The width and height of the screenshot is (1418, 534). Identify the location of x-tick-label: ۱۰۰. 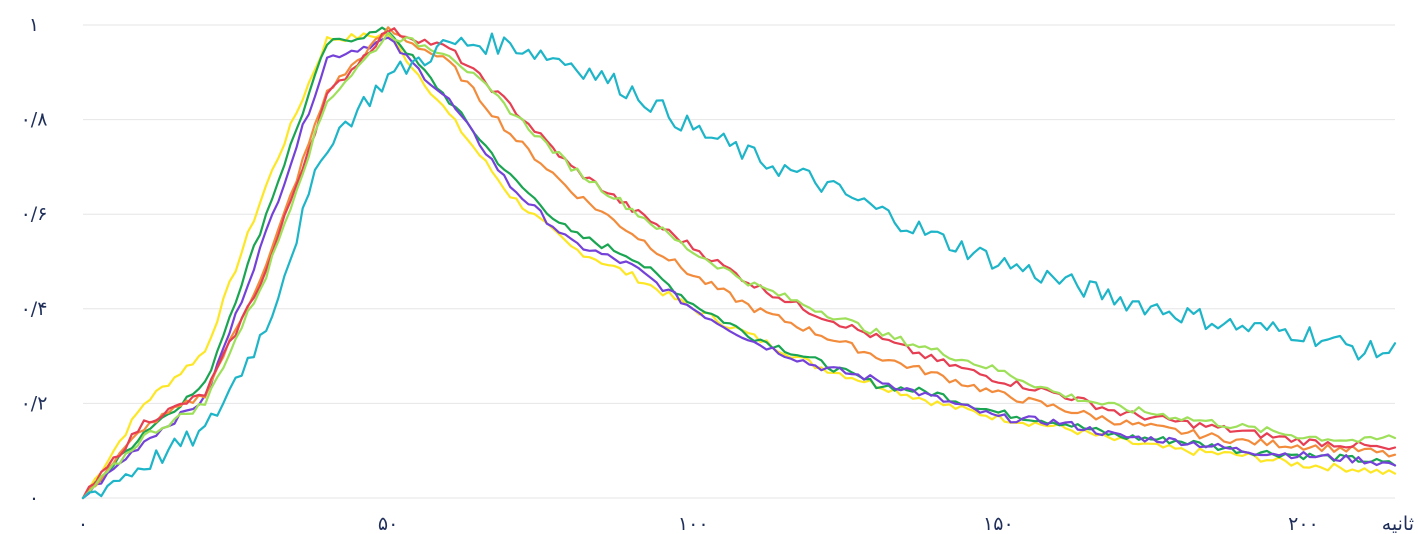
(693, 523).